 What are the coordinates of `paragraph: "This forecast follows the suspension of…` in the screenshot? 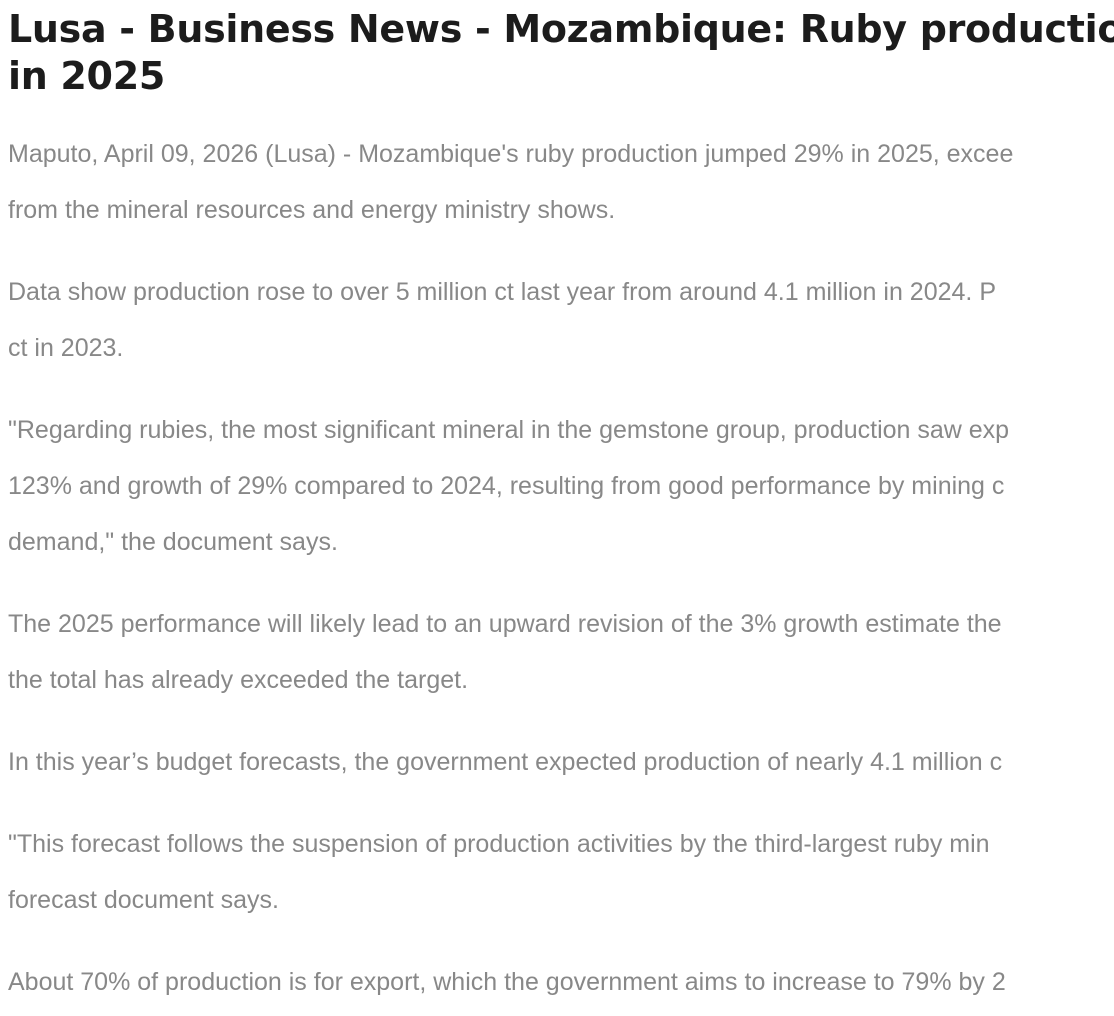 It's located at (561, 872).